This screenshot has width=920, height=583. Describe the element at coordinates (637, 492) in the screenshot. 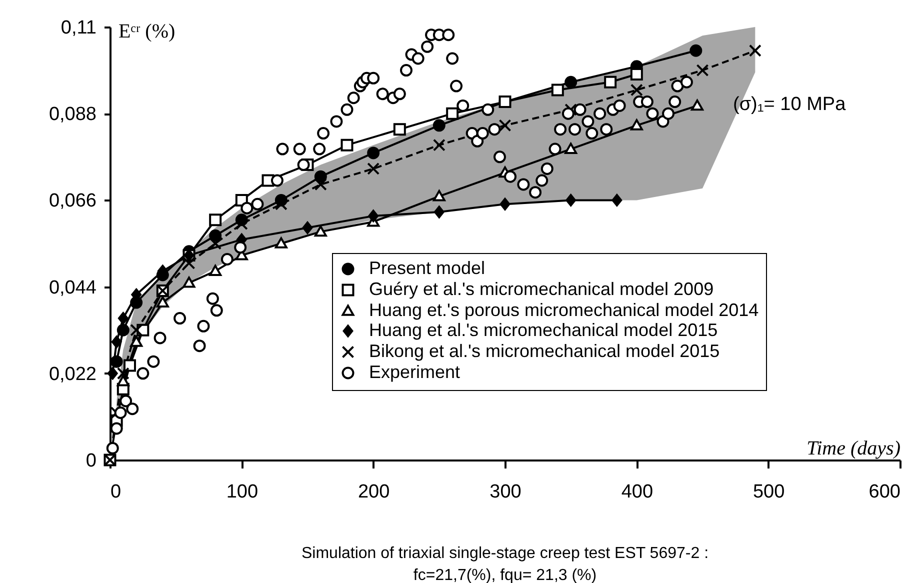

I see `x-tick-label: 400` at that location.